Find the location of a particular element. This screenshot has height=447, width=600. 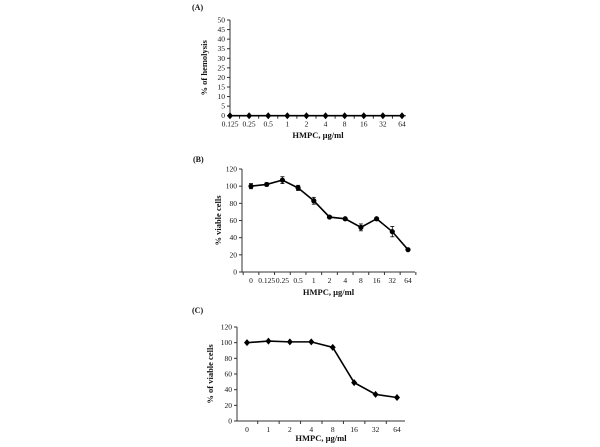

y-tick-label: 50 is located at coordinates (222, 20).